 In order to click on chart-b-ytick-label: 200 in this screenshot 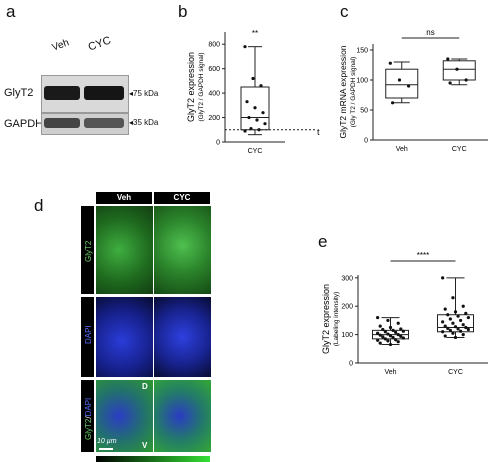, I will do `click(214, 118)`.